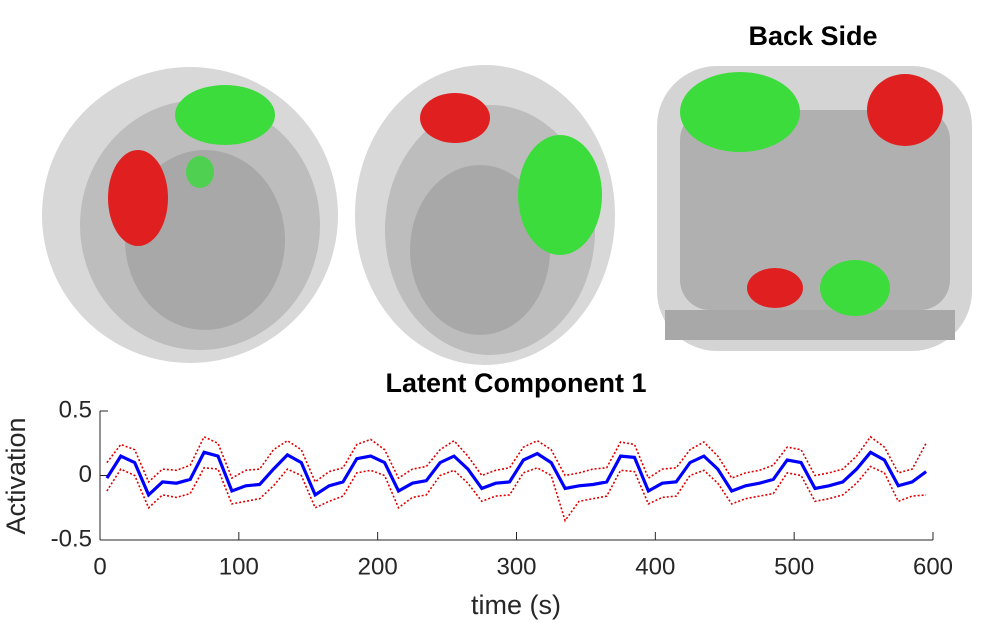 This screenshot has width=1000, height=625. I want to click on x-tick-label: 0, so click(99, 566).